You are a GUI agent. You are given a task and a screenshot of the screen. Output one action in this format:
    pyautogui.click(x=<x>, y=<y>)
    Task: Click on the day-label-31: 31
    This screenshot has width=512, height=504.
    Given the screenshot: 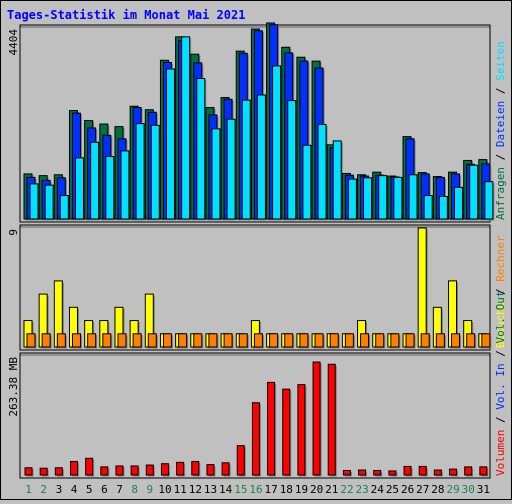 What is the action you would take?
    pyautogui.click(x=483, y=489)
    